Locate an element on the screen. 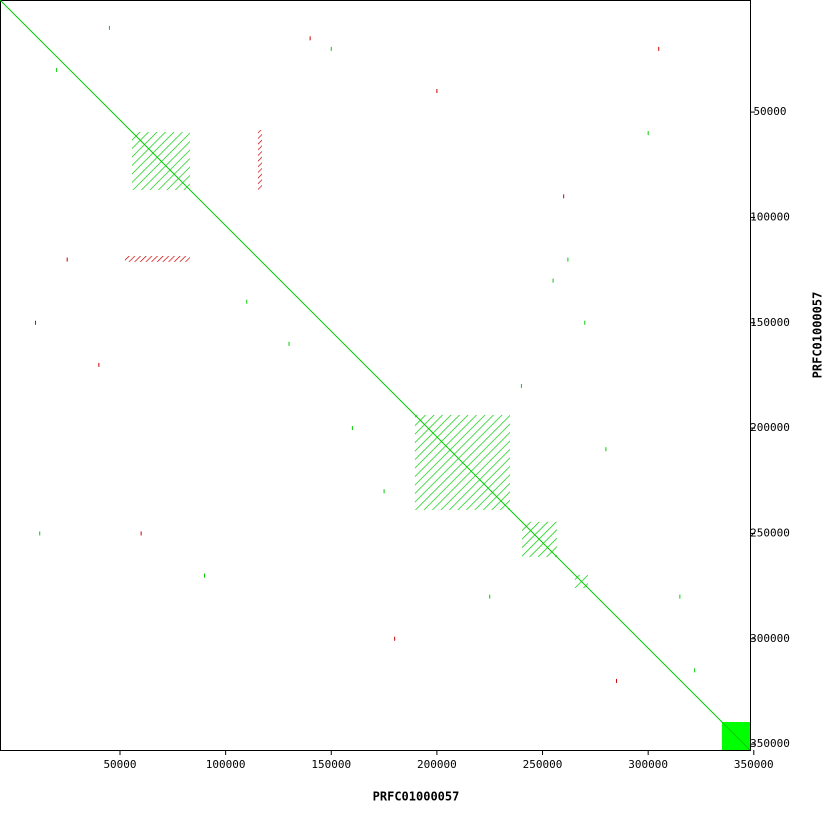  x-tick-label: 200000 is located at coordinates (437, 764).